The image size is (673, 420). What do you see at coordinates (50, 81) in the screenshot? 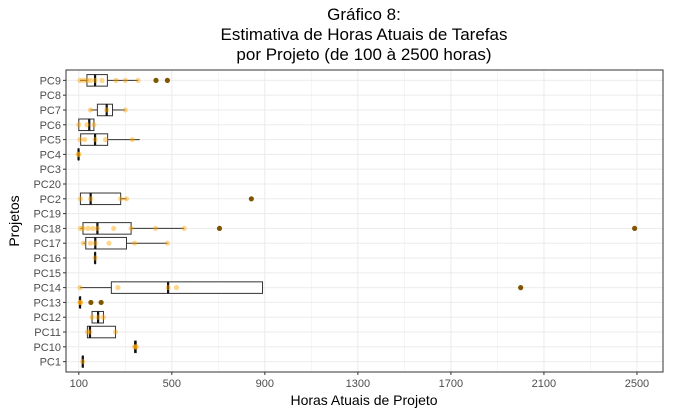
I see `y-tick-label: PC9` at bounding box center [50, 81].